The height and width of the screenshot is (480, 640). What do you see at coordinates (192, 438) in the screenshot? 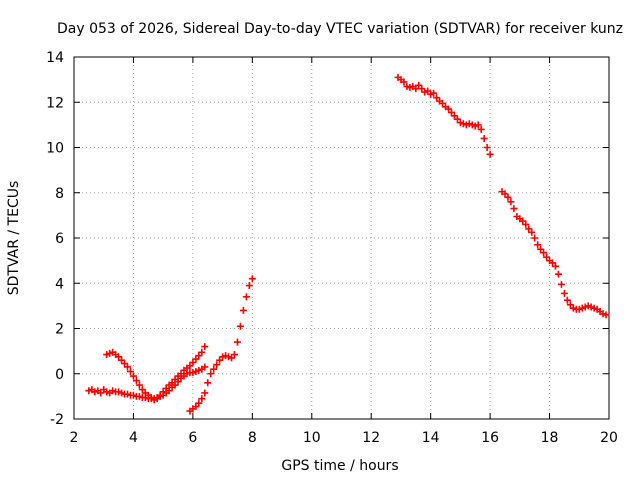
I see `x-tick-label: 6` at bounding box center [192, 438].